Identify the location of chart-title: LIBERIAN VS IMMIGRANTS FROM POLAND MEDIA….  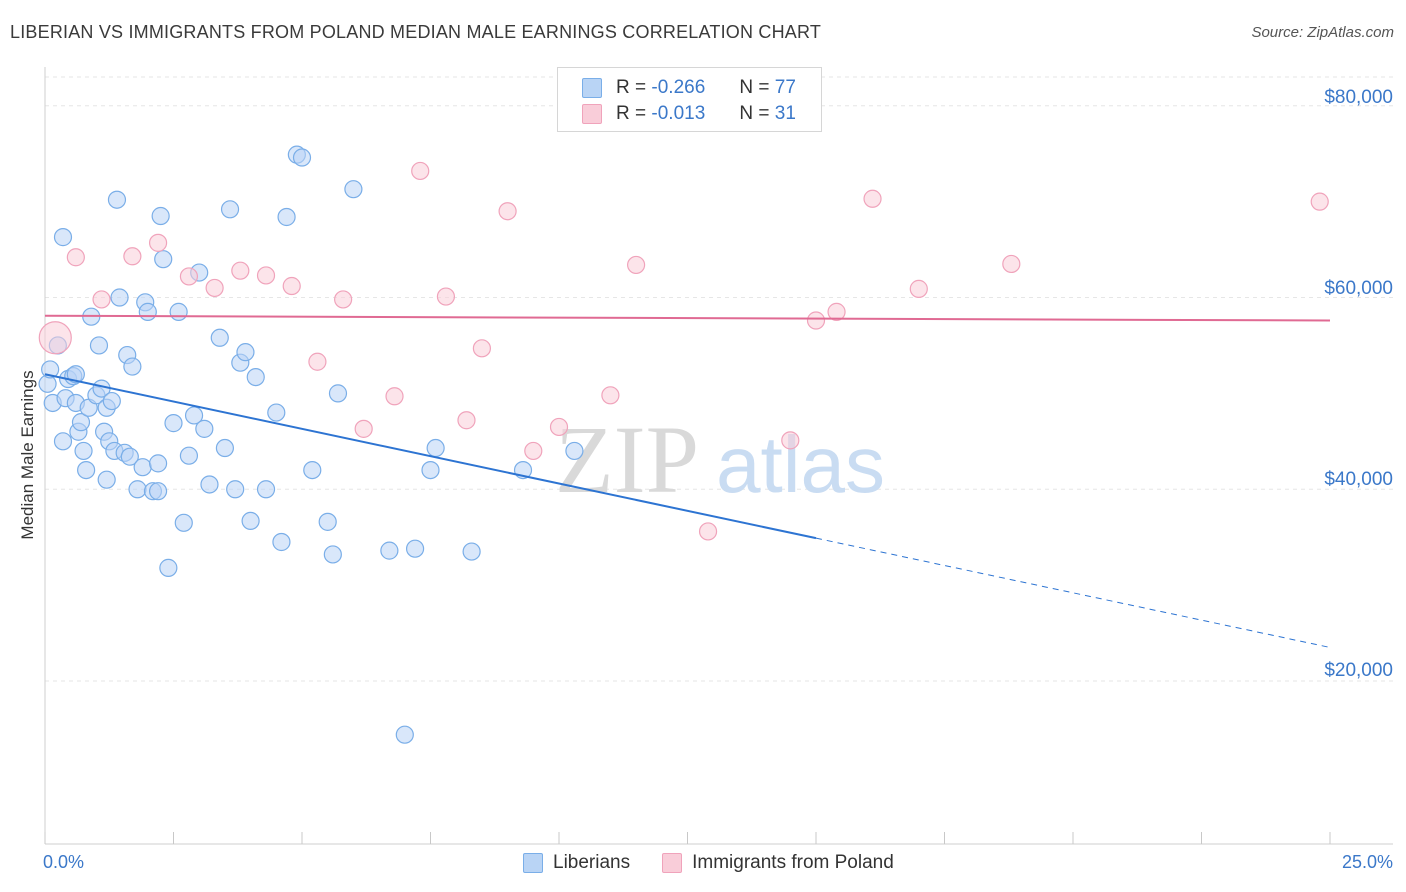
(416, 32).